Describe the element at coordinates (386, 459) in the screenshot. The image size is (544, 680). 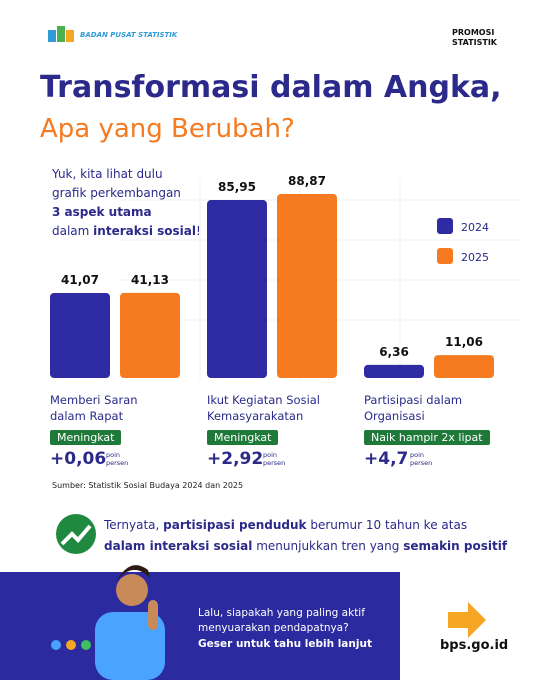
I see `change-value: +4,7` at that location.